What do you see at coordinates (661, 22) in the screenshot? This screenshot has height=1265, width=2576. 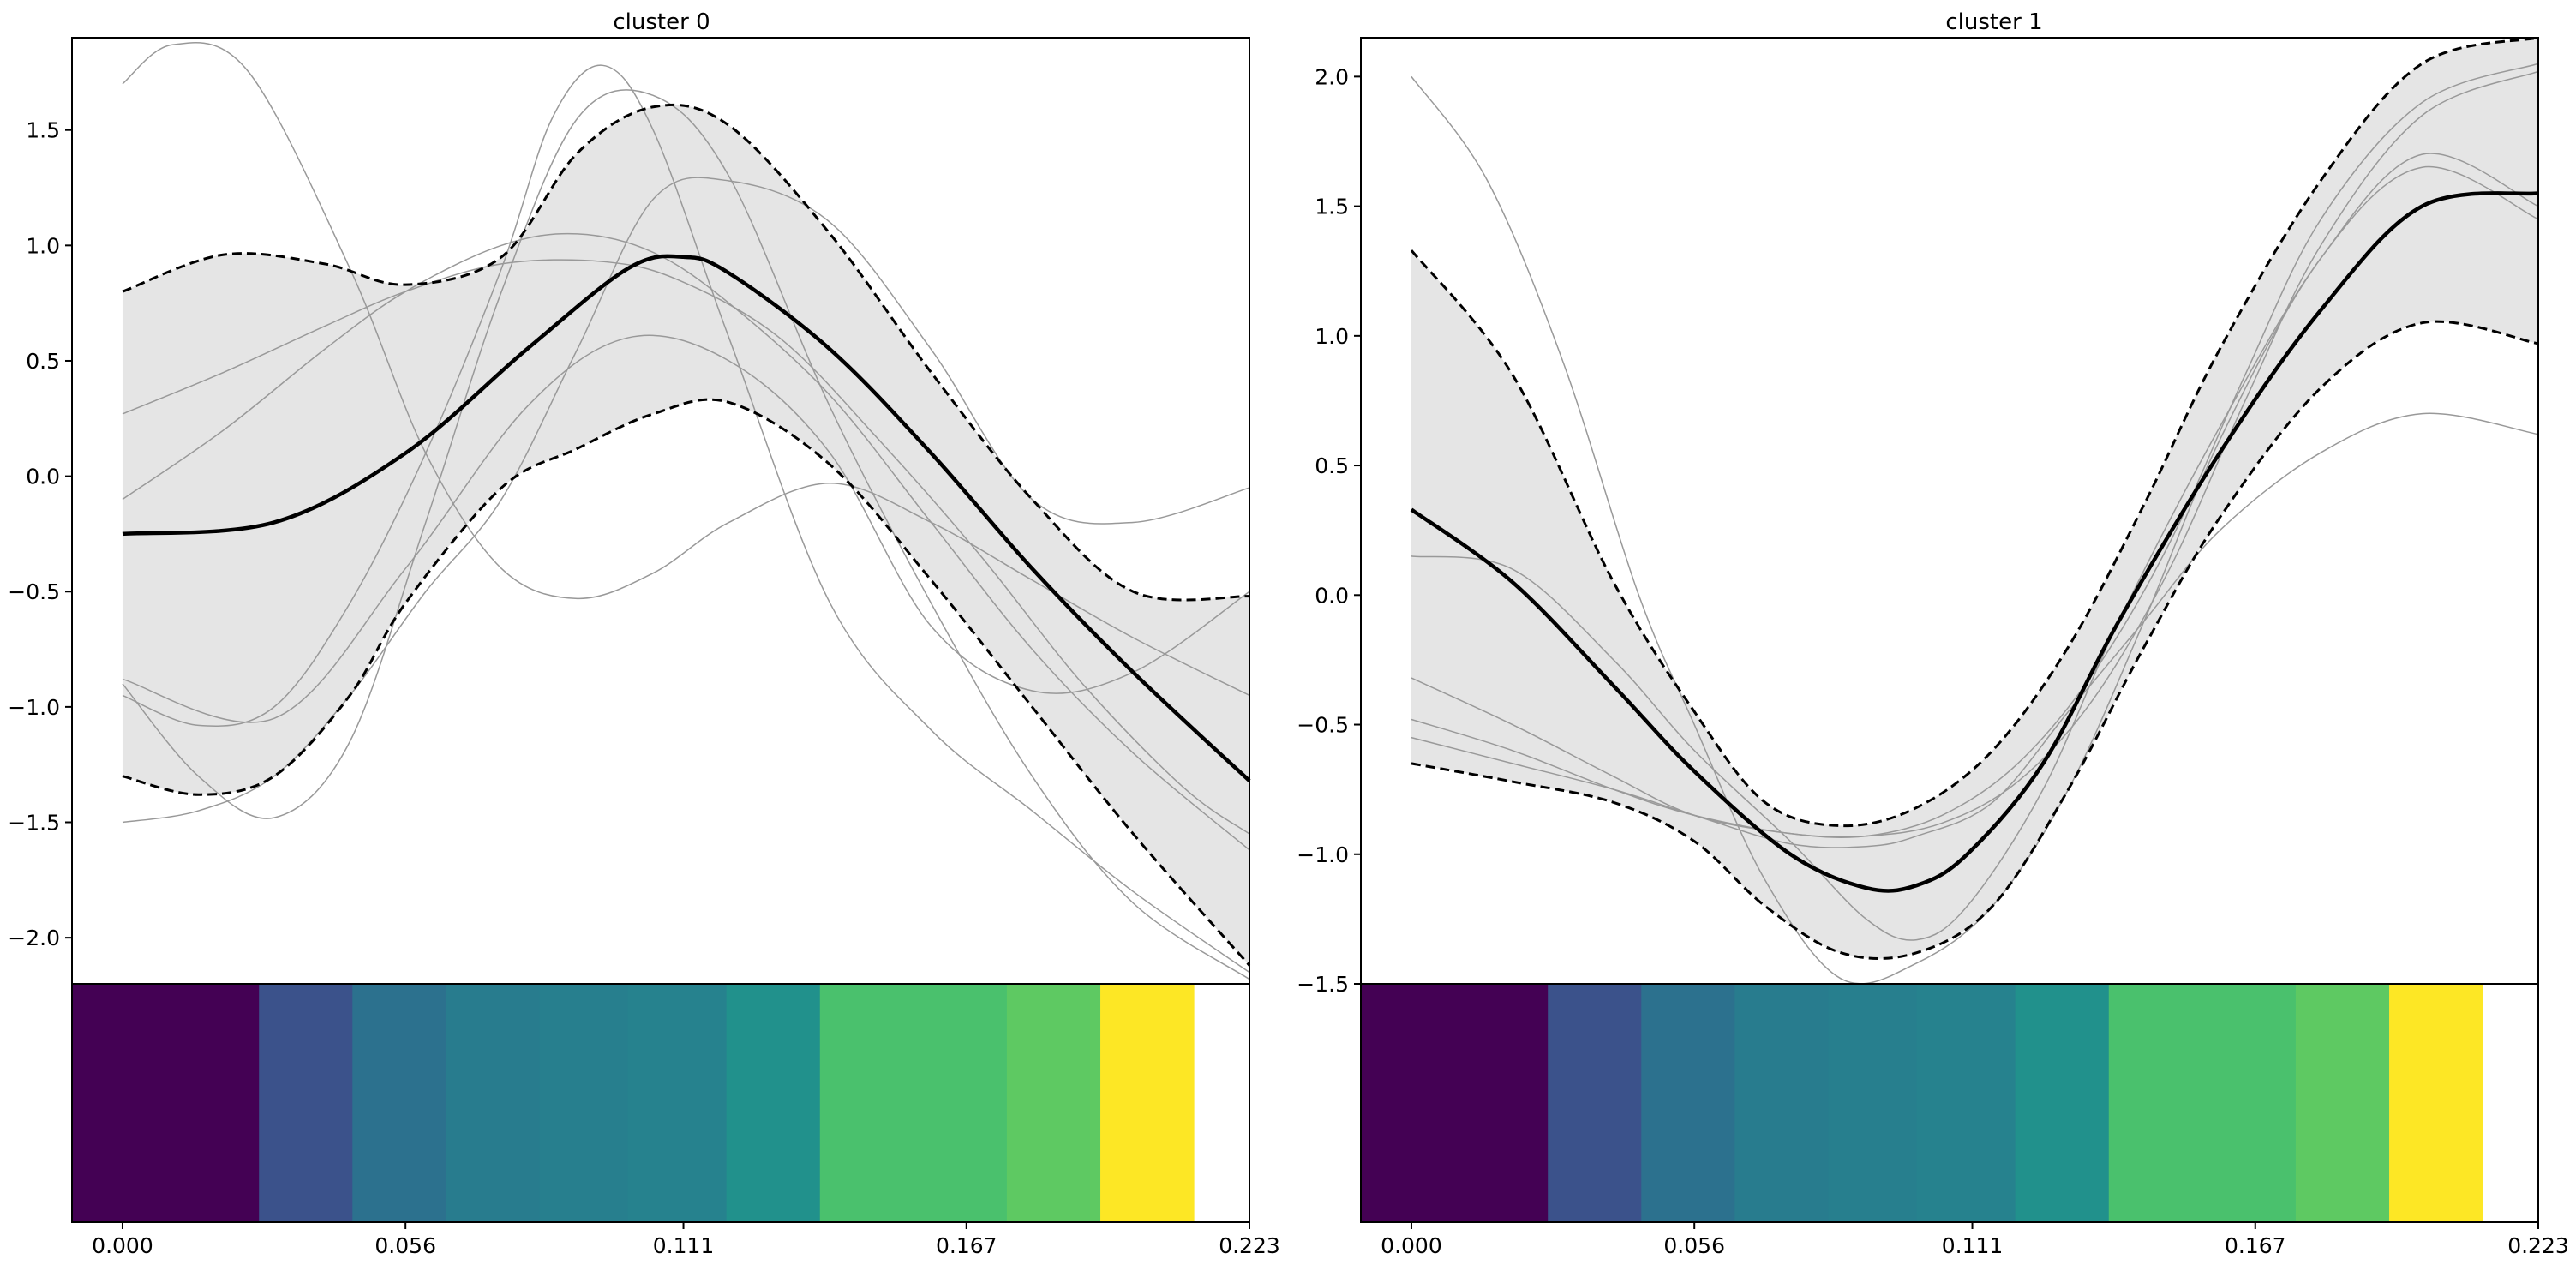 I see `panel-title: cluster 0` at bounding box center [661, 22].